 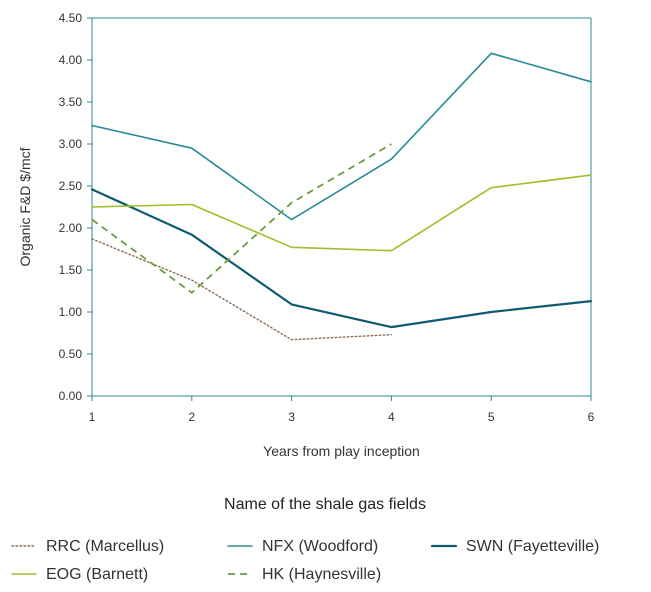 I want to click on legend-item-swn-fayetteville: SWN (Fayetteville), so click(x=514, y=546).